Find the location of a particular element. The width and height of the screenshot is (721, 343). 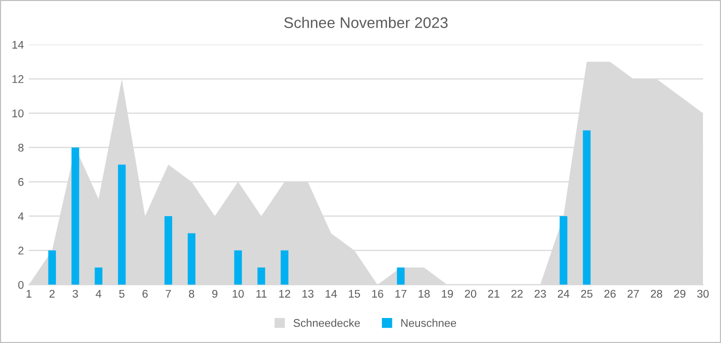

x-tick-label: 22 is located at coordinates (517, 294).